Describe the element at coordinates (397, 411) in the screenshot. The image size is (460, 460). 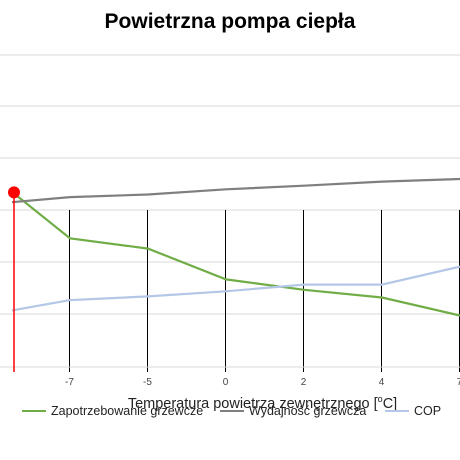
I see `legend-swatch-cop` at that location.